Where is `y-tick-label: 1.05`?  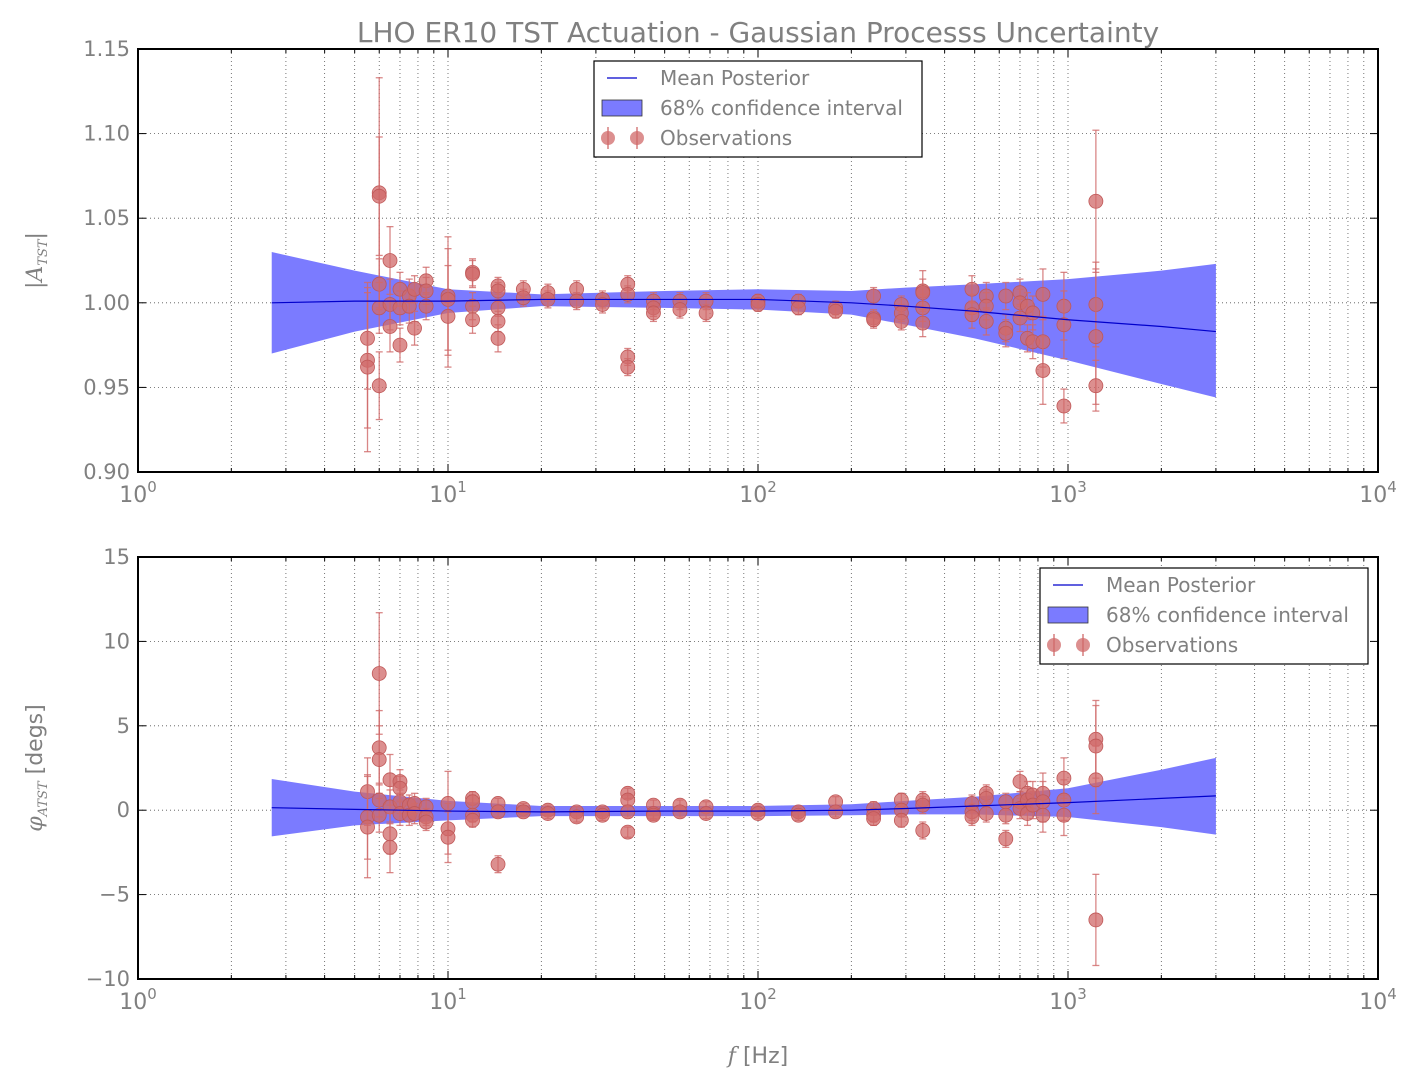 y-tick-label: 1.05 is located at coordinates (106, 218).